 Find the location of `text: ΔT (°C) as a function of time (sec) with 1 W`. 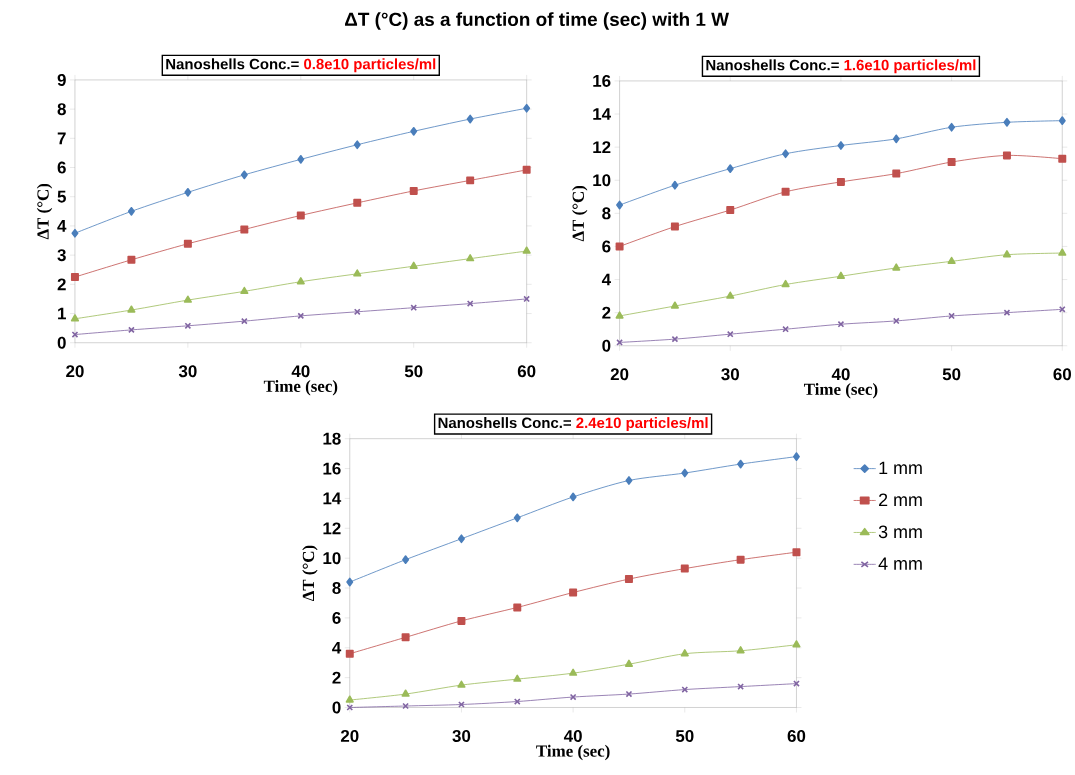

text: ΔT (°C) as a function of time (sec) with 1 W is located at coordinates (537, 20).